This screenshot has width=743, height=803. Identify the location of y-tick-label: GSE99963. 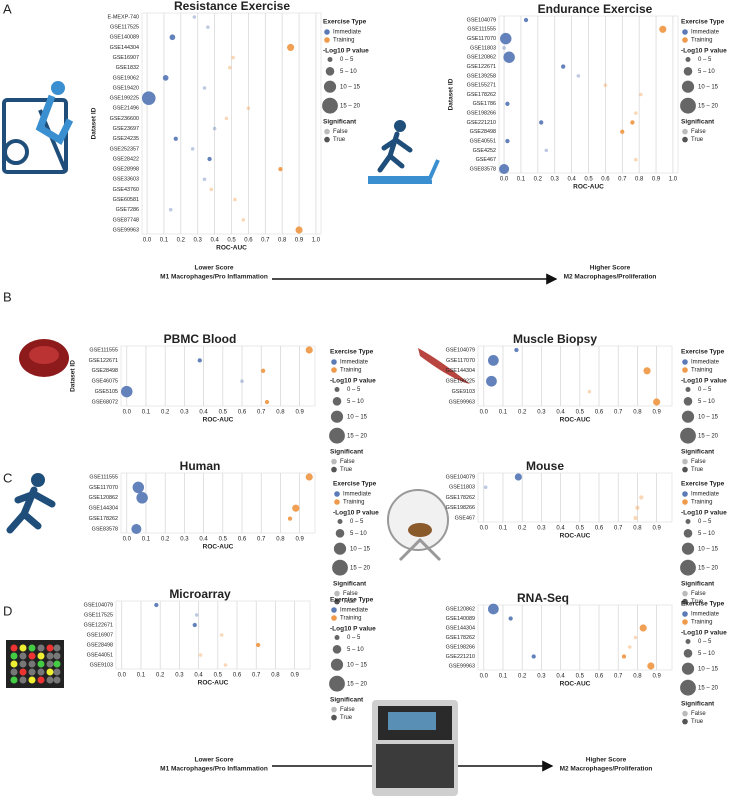
(126, 230).